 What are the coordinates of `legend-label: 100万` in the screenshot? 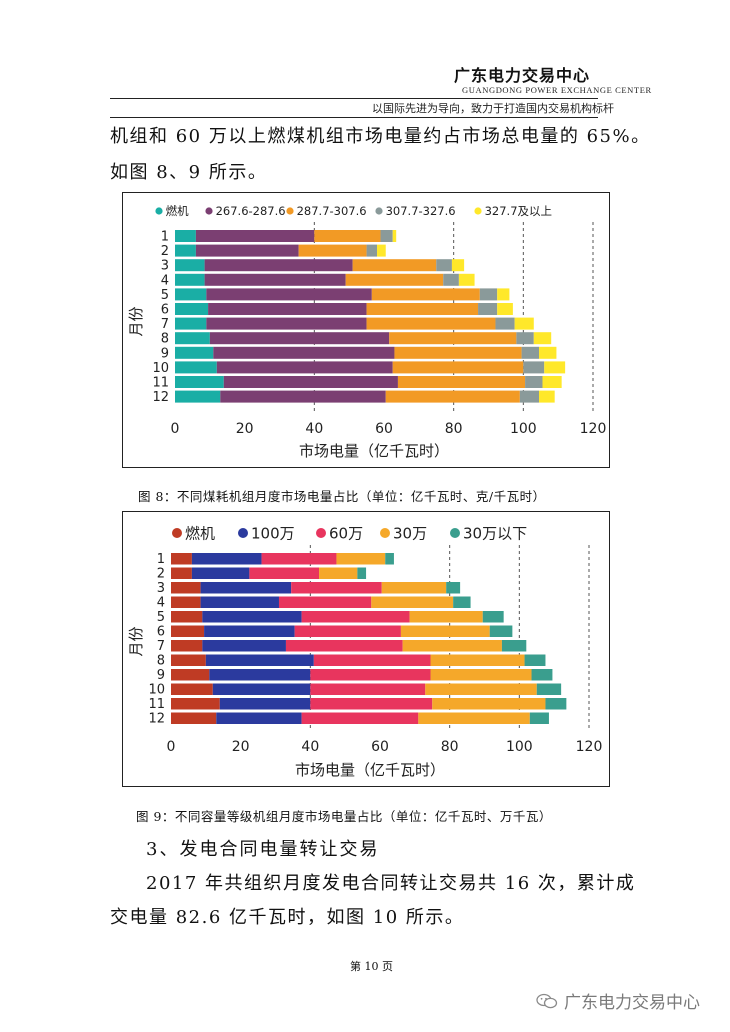 It's located at (273, 533).